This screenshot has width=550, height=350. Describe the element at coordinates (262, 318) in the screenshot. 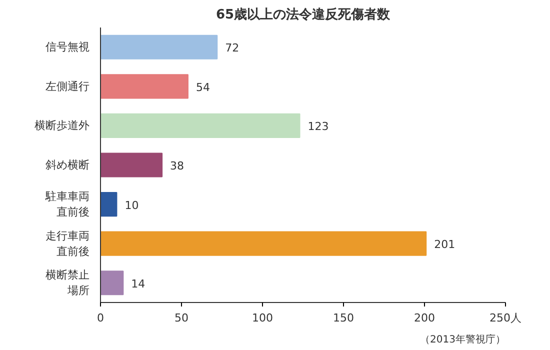

I see `x-tick-label: 100` at that location.